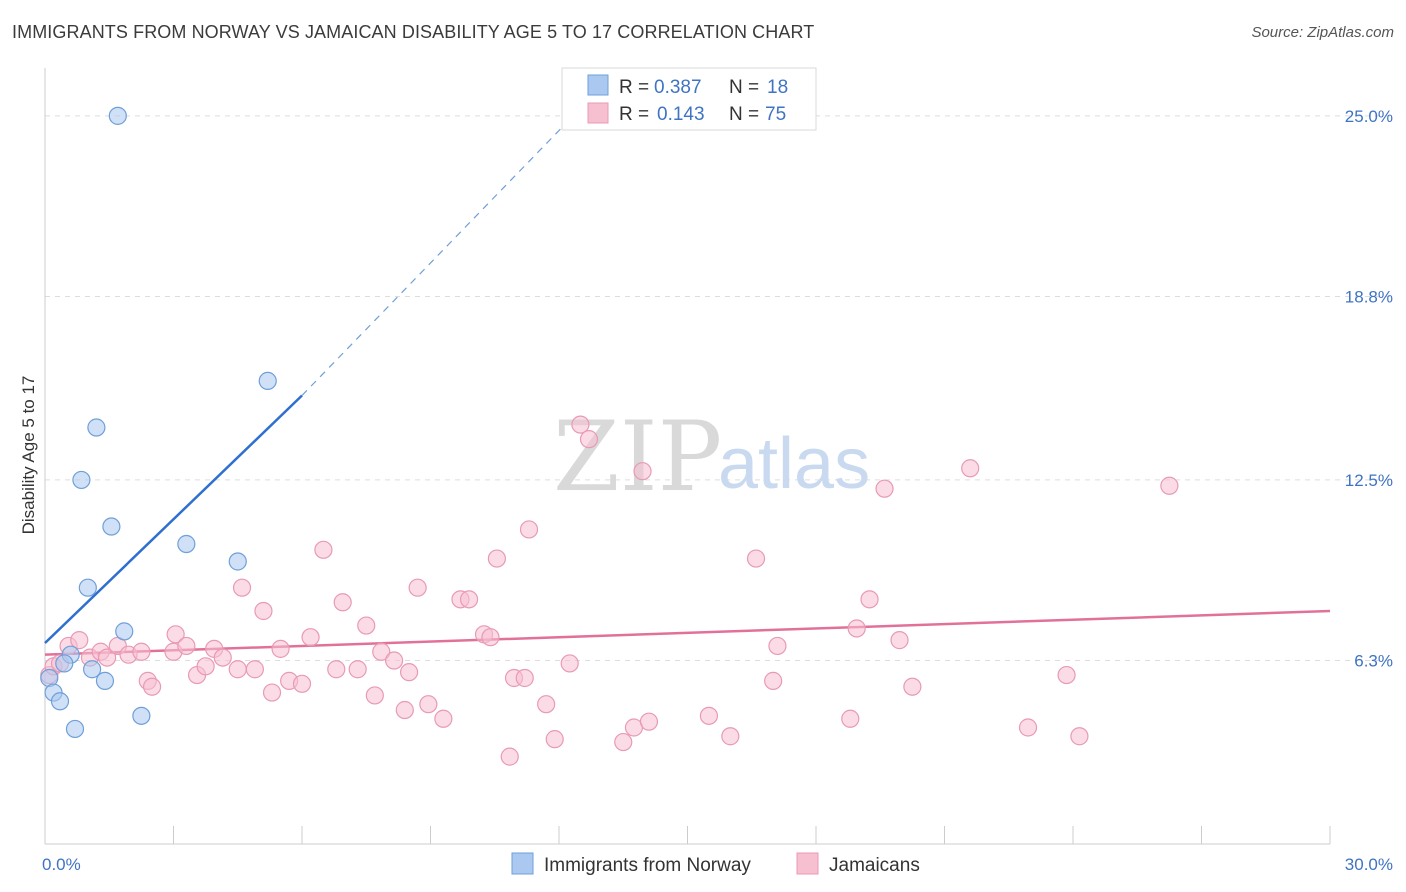 Image resolution: width=1406 pixels, height=892 pixels. Describe the element at coordinates (689, 99) in the screenshot. I see `correlation-legend: R = 0.387 N = 18 R = 0.143 N = 75` at that location.